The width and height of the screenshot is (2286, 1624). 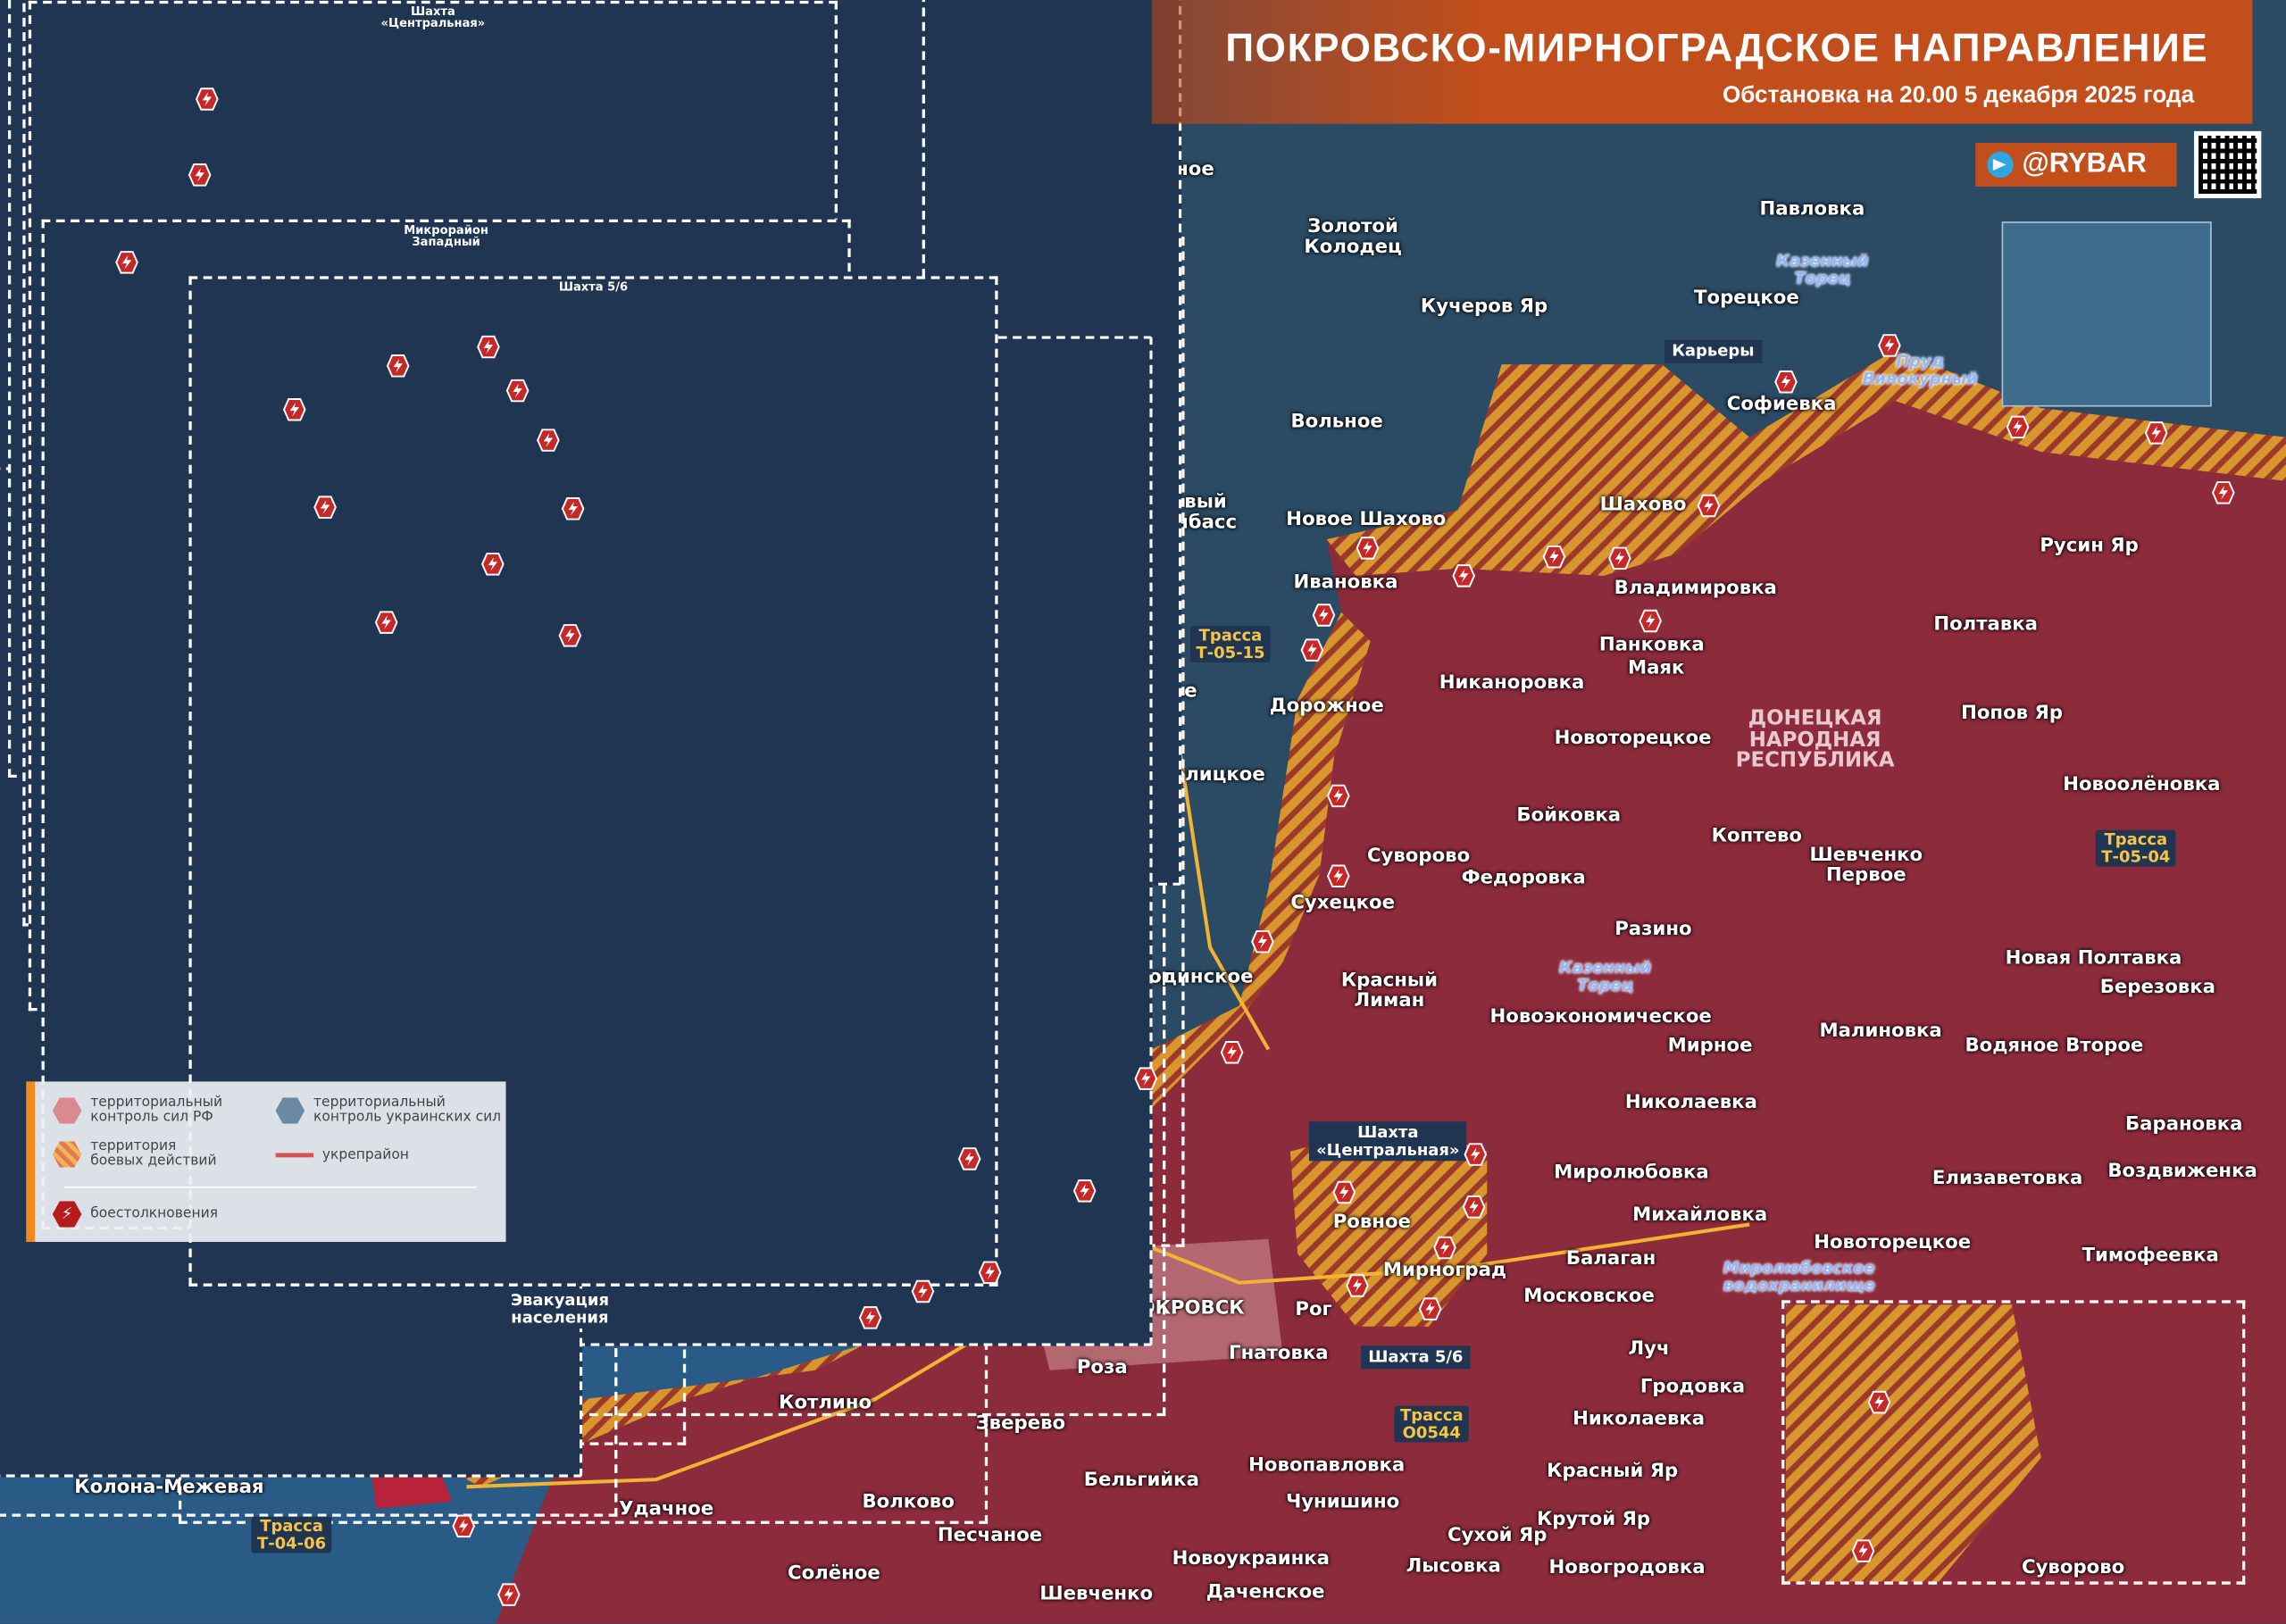 What do you see at coordinates (1605, 976) in the screenshot?
I see `water-label: Казенный Торец` at bounding box center [1605, 976].